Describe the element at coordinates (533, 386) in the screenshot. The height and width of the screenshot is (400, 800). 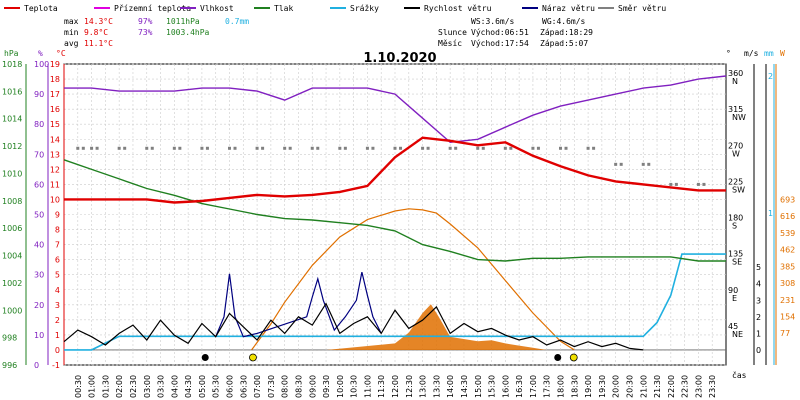
I see `x-tick-label: 17:00` at that location.